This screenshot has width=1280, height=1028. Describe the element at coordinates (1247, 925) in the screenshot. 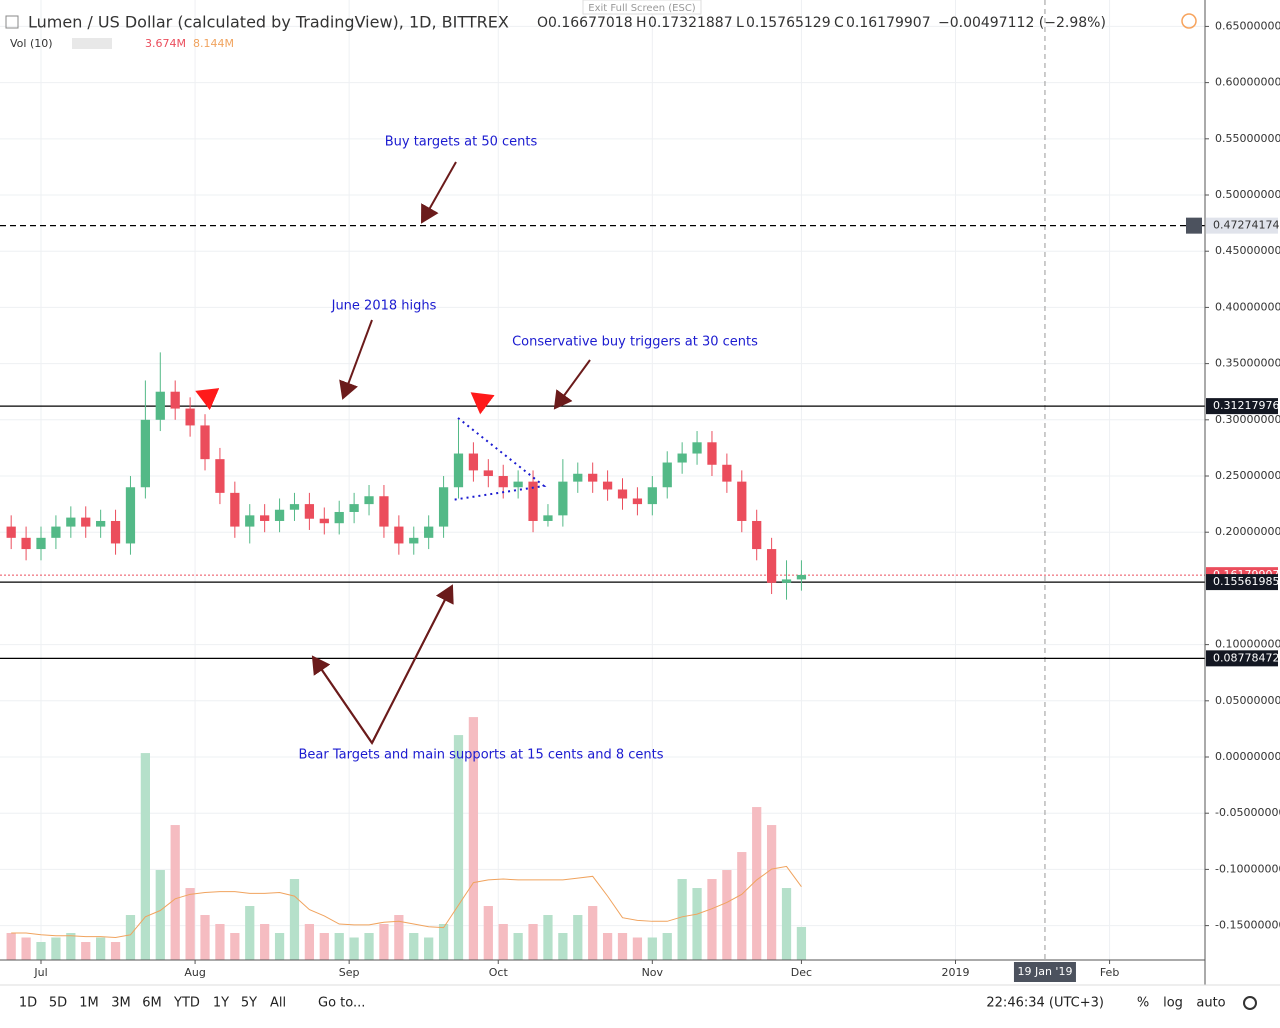

I see `y-tick-label: -0.15000000` at that location.